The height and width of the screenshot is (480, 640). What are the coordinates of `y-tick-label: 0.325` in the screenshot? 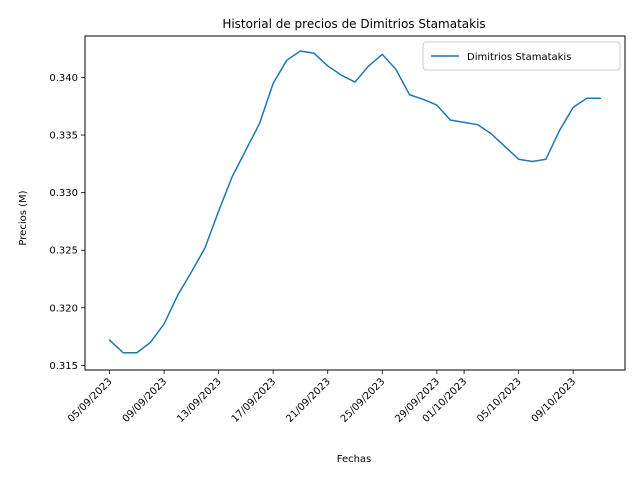 It's located at (63, 251).